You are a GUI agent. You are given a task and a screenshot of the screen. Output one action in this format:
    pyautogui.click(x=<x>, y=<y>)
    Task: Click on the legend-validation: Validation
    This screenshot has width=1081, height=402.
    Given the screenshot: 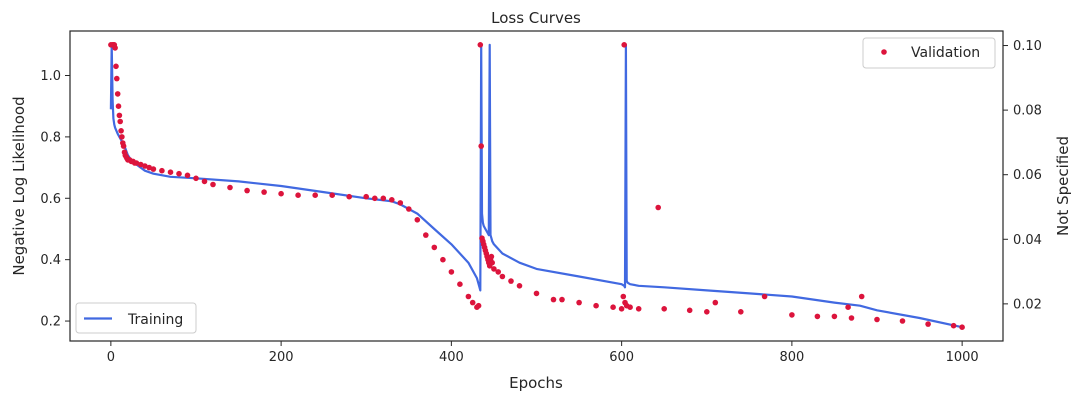 What is the action you would take?
    pyautogui.click(x=929, y=53)
    